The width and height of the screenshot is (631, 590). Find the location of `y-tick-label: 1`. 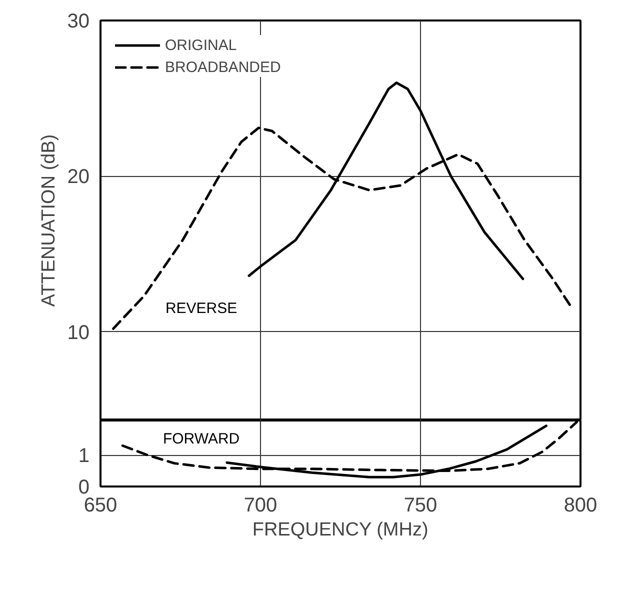

y-tick-label: 1 is located at coordinates (84, 456).